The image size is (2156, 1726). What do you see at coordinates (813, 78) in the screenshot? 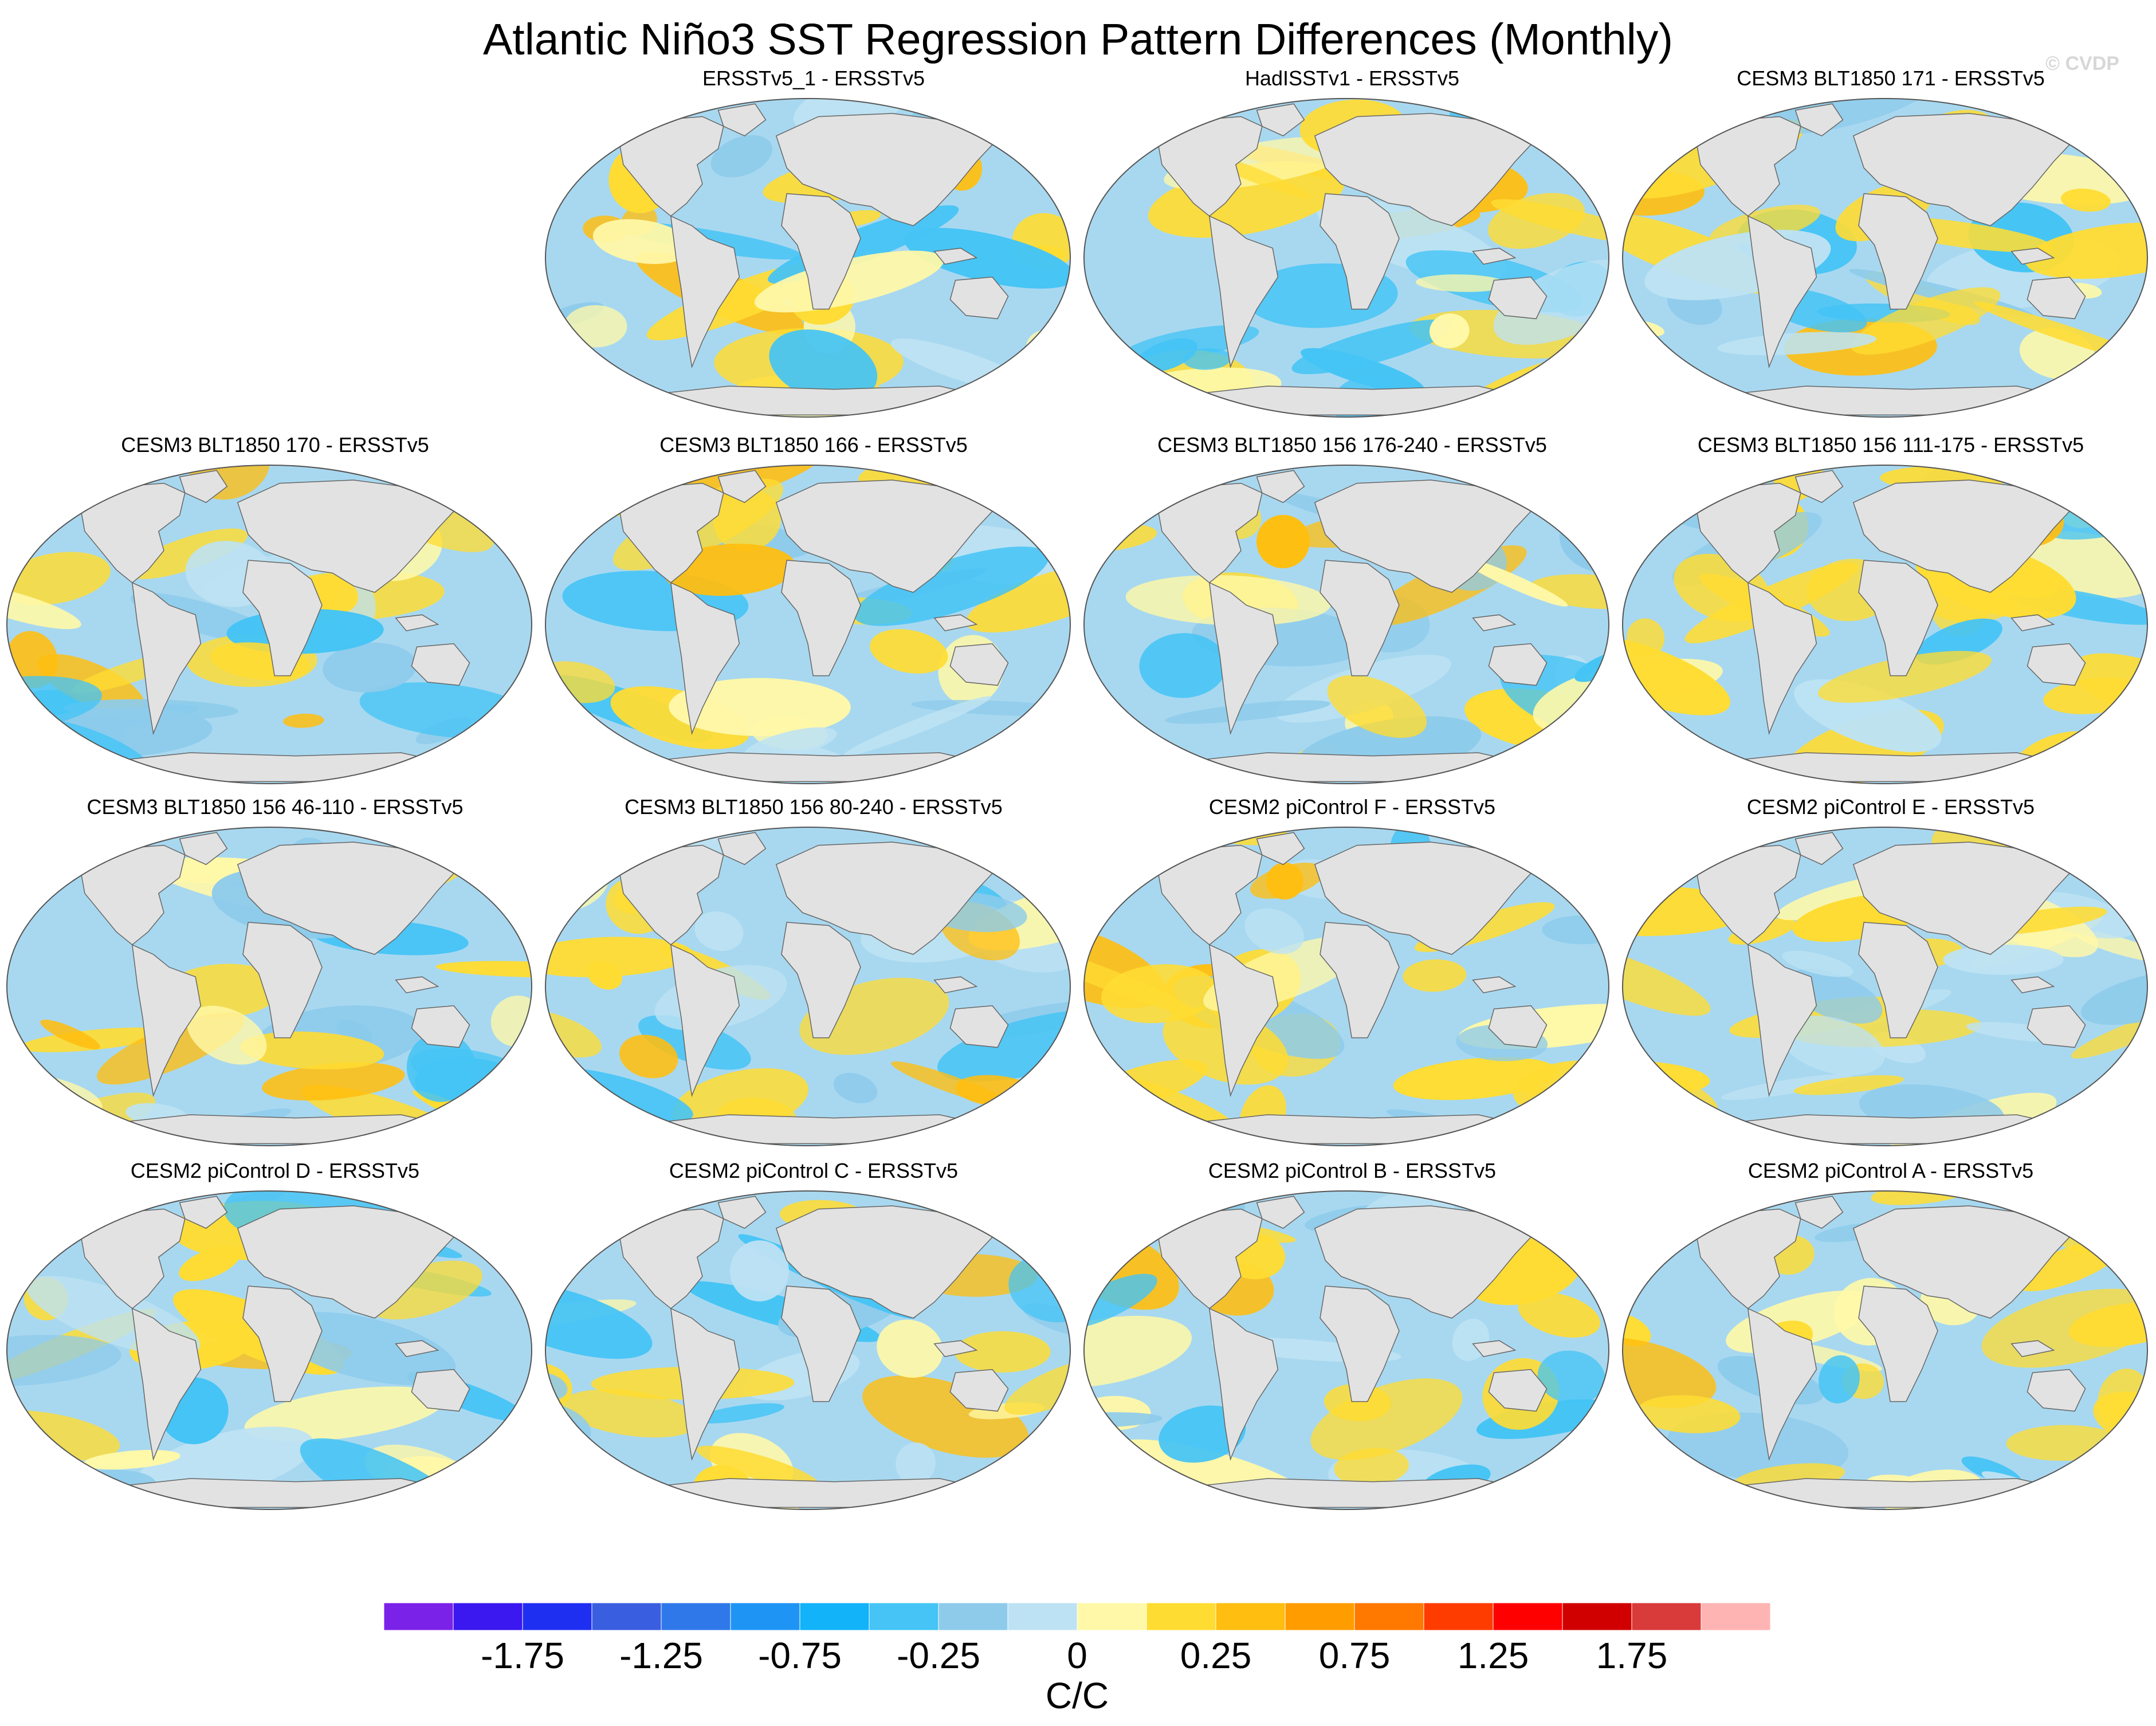
I see `panel-title: ERSSTv5_1 - ERSSTv5` at bounding box center [813, 78].